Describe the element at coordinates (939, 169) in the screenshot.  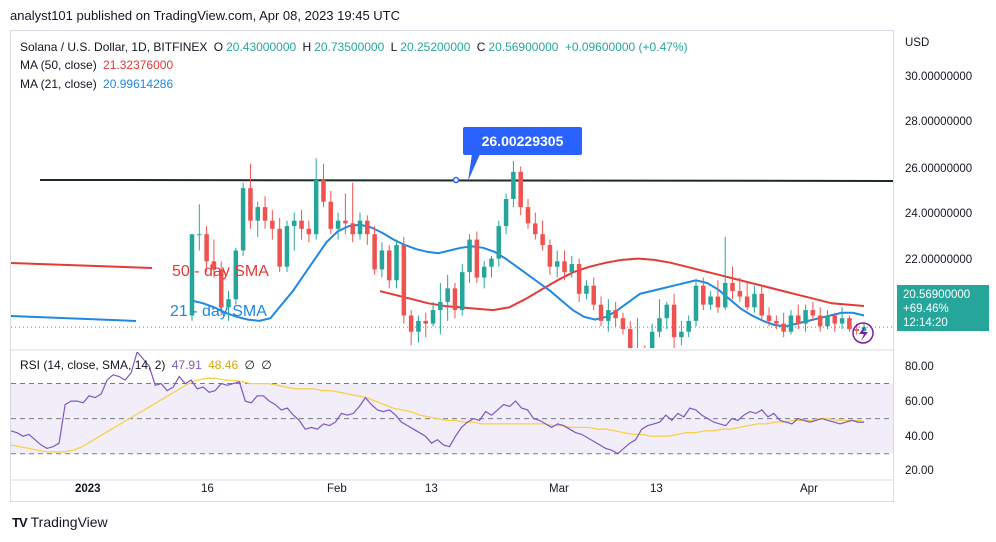
I see `y-tick-label: 26.00000000` at that location.